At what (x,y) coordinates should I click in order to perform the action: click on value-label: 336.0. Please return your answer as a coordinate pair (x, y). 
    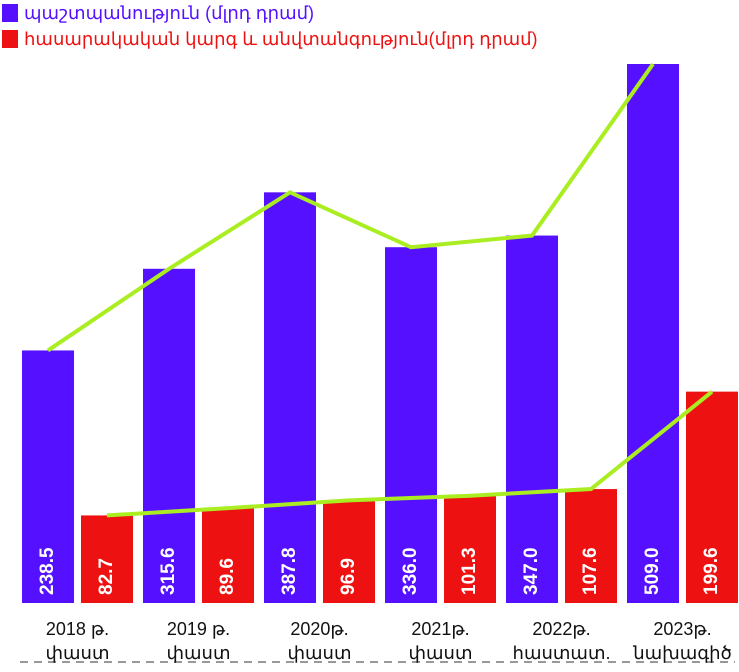
    Looking at the image, I should click on (410, 571).